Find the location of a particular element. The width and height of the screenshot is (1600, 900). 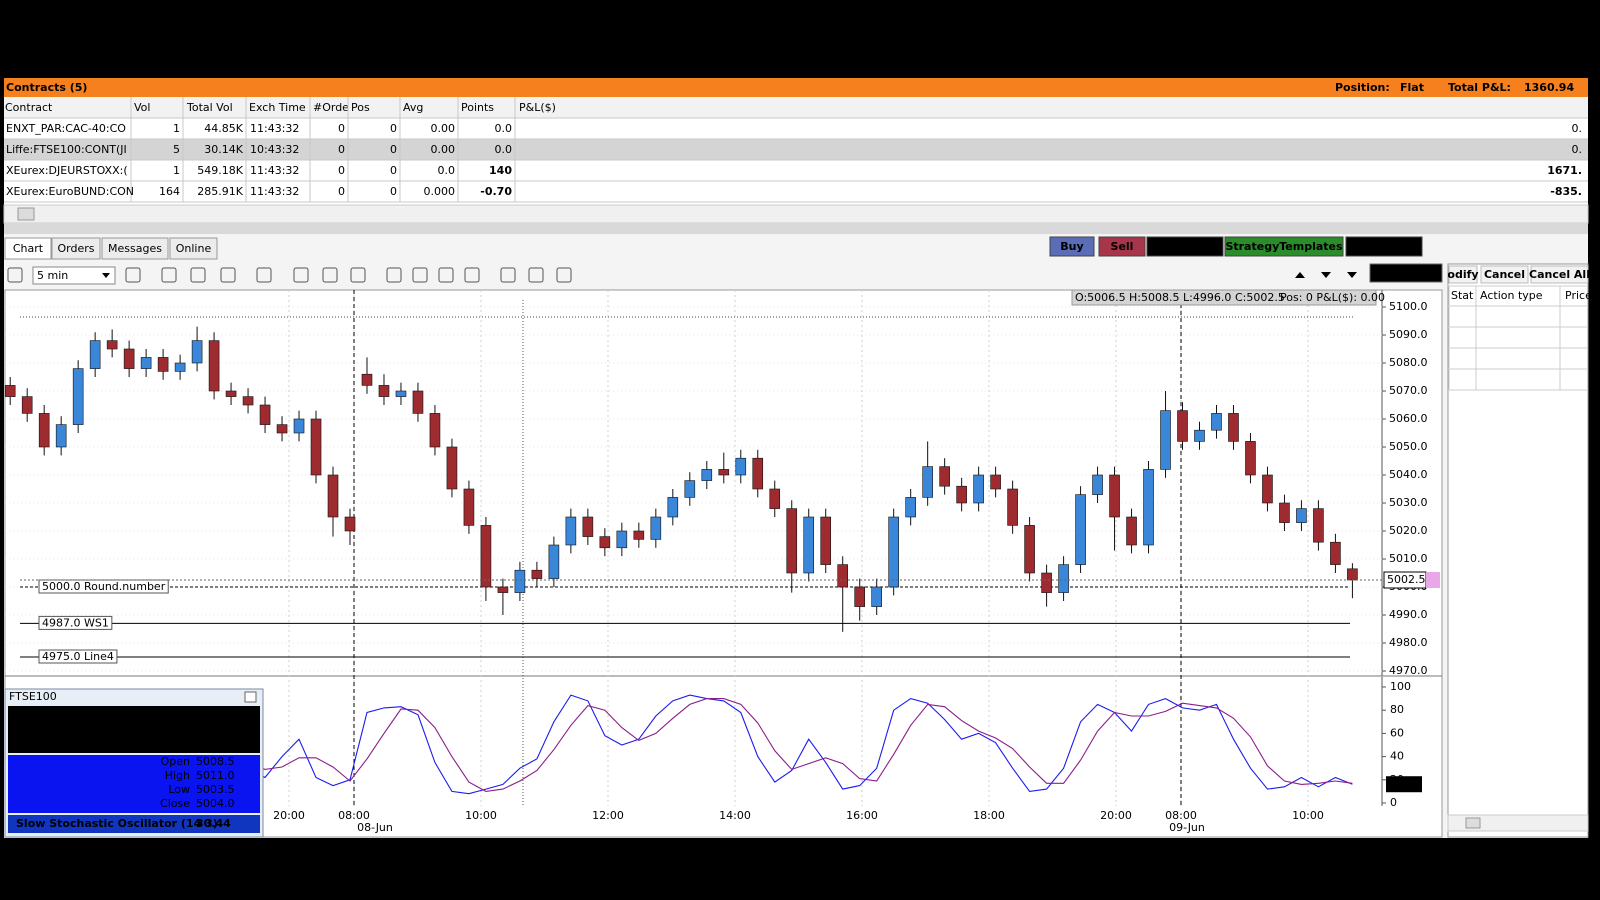

h-scrollbar is located at coordinates (796, 214).